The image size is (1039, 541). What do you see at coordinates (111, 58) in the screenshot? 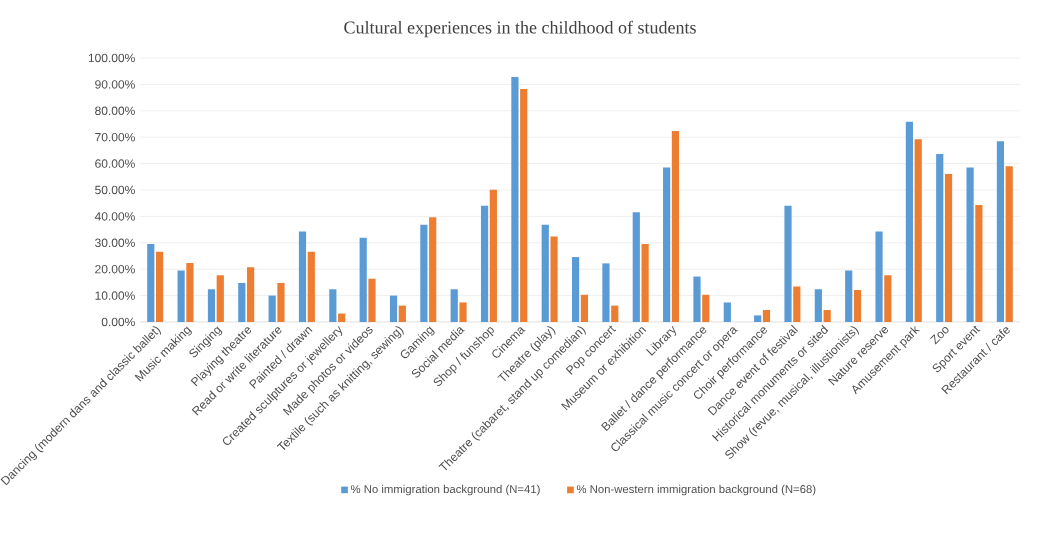
I see `y-tick-label: 100.00%` at bounding box center [111, 58].